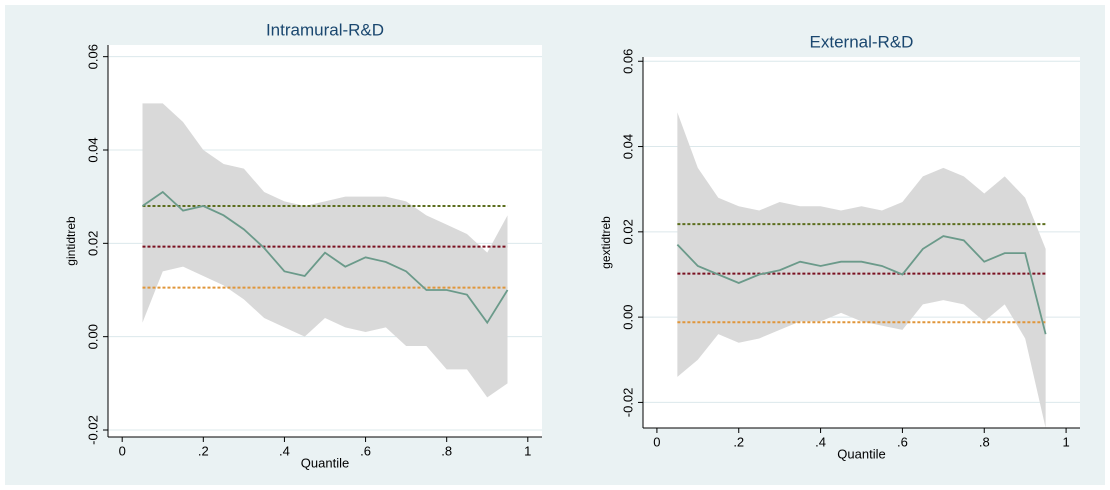  I want to click on y-axis-label: gintidtreb, so click(71, 241).